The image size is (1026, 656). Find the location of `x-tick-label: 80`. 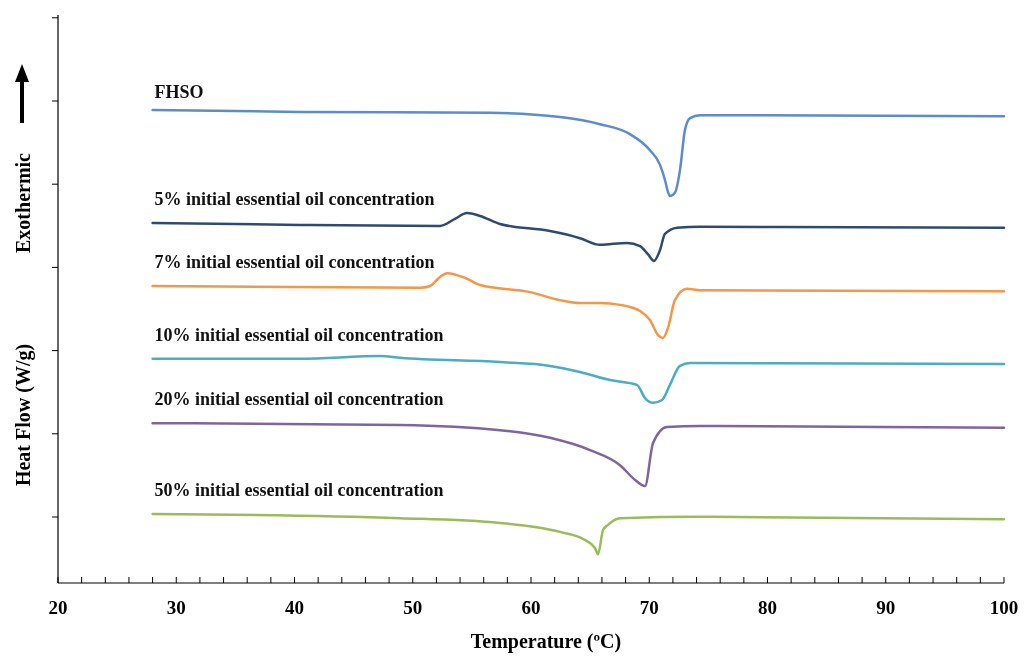

x-tick-label: 80 is located at coordinates (767, 607).